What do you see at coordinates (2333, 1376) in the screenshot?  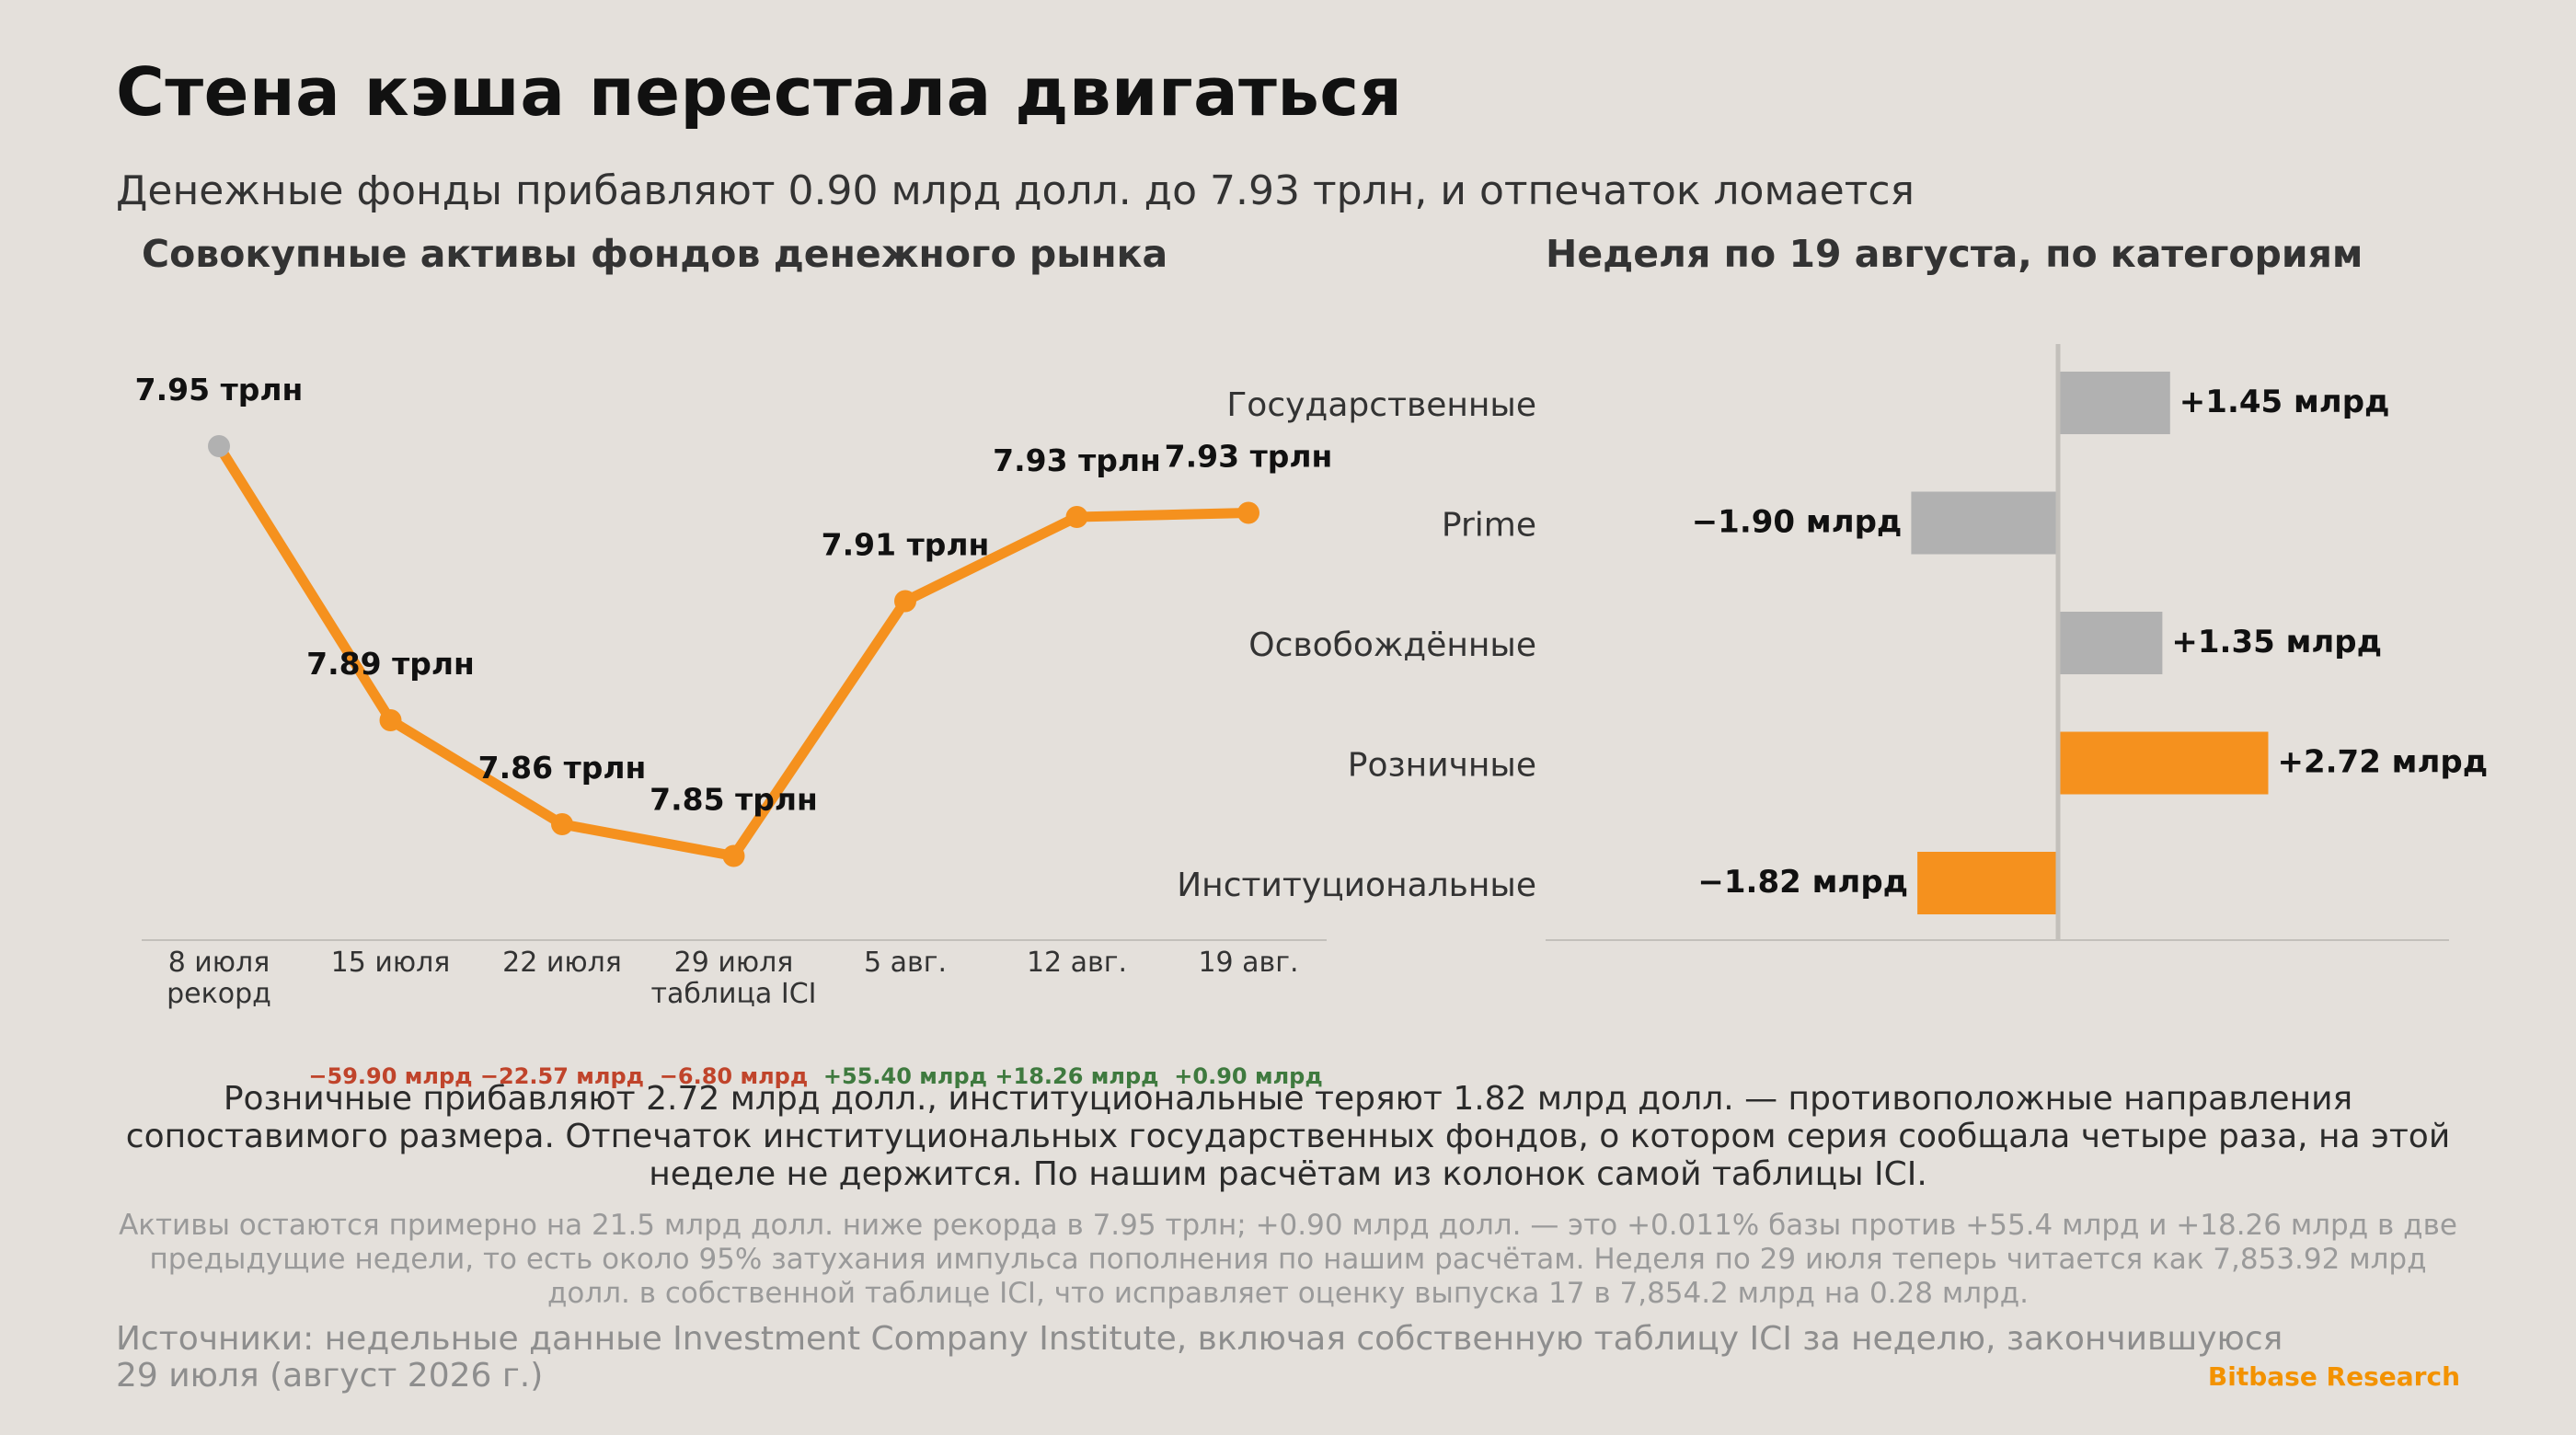 I see `brand-logo-text: Bitbase Research` at bounding box center [2333, 1376].